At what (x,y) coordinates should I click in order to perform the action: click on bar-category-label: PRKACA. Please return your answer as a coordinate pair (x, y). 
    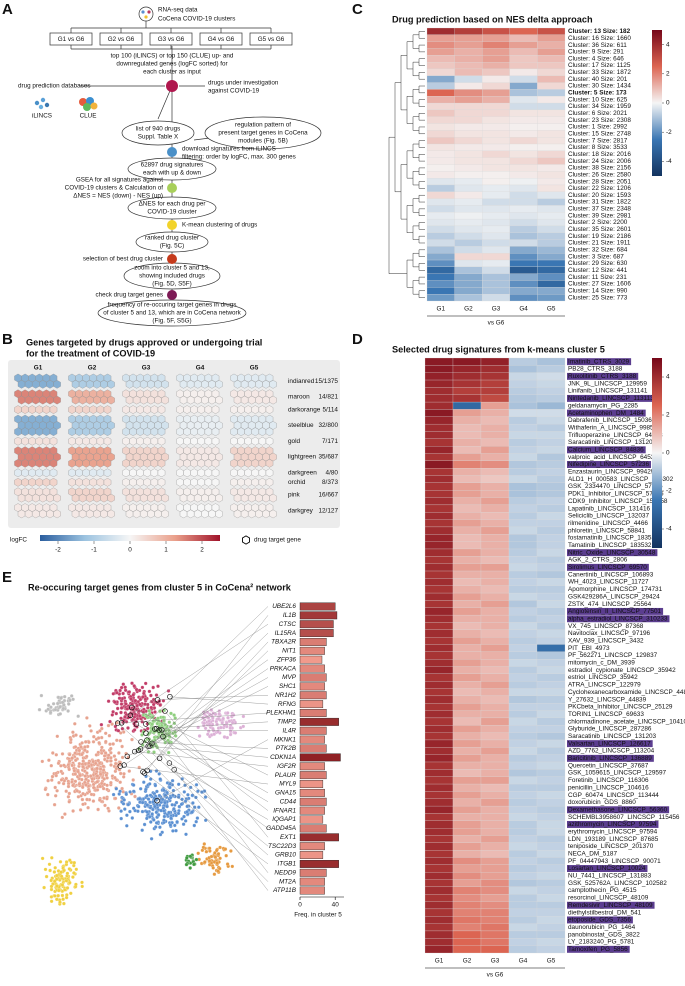
    Looking at the image, I should click on (283, 668).